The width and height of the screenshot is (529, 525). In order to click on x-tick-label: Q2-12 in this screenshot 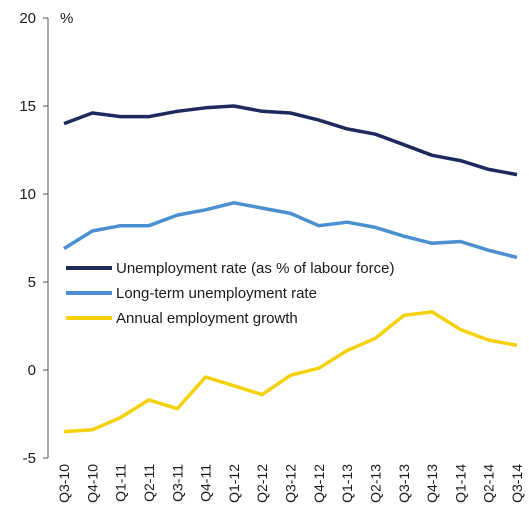, I will do `click(262, 483)`.